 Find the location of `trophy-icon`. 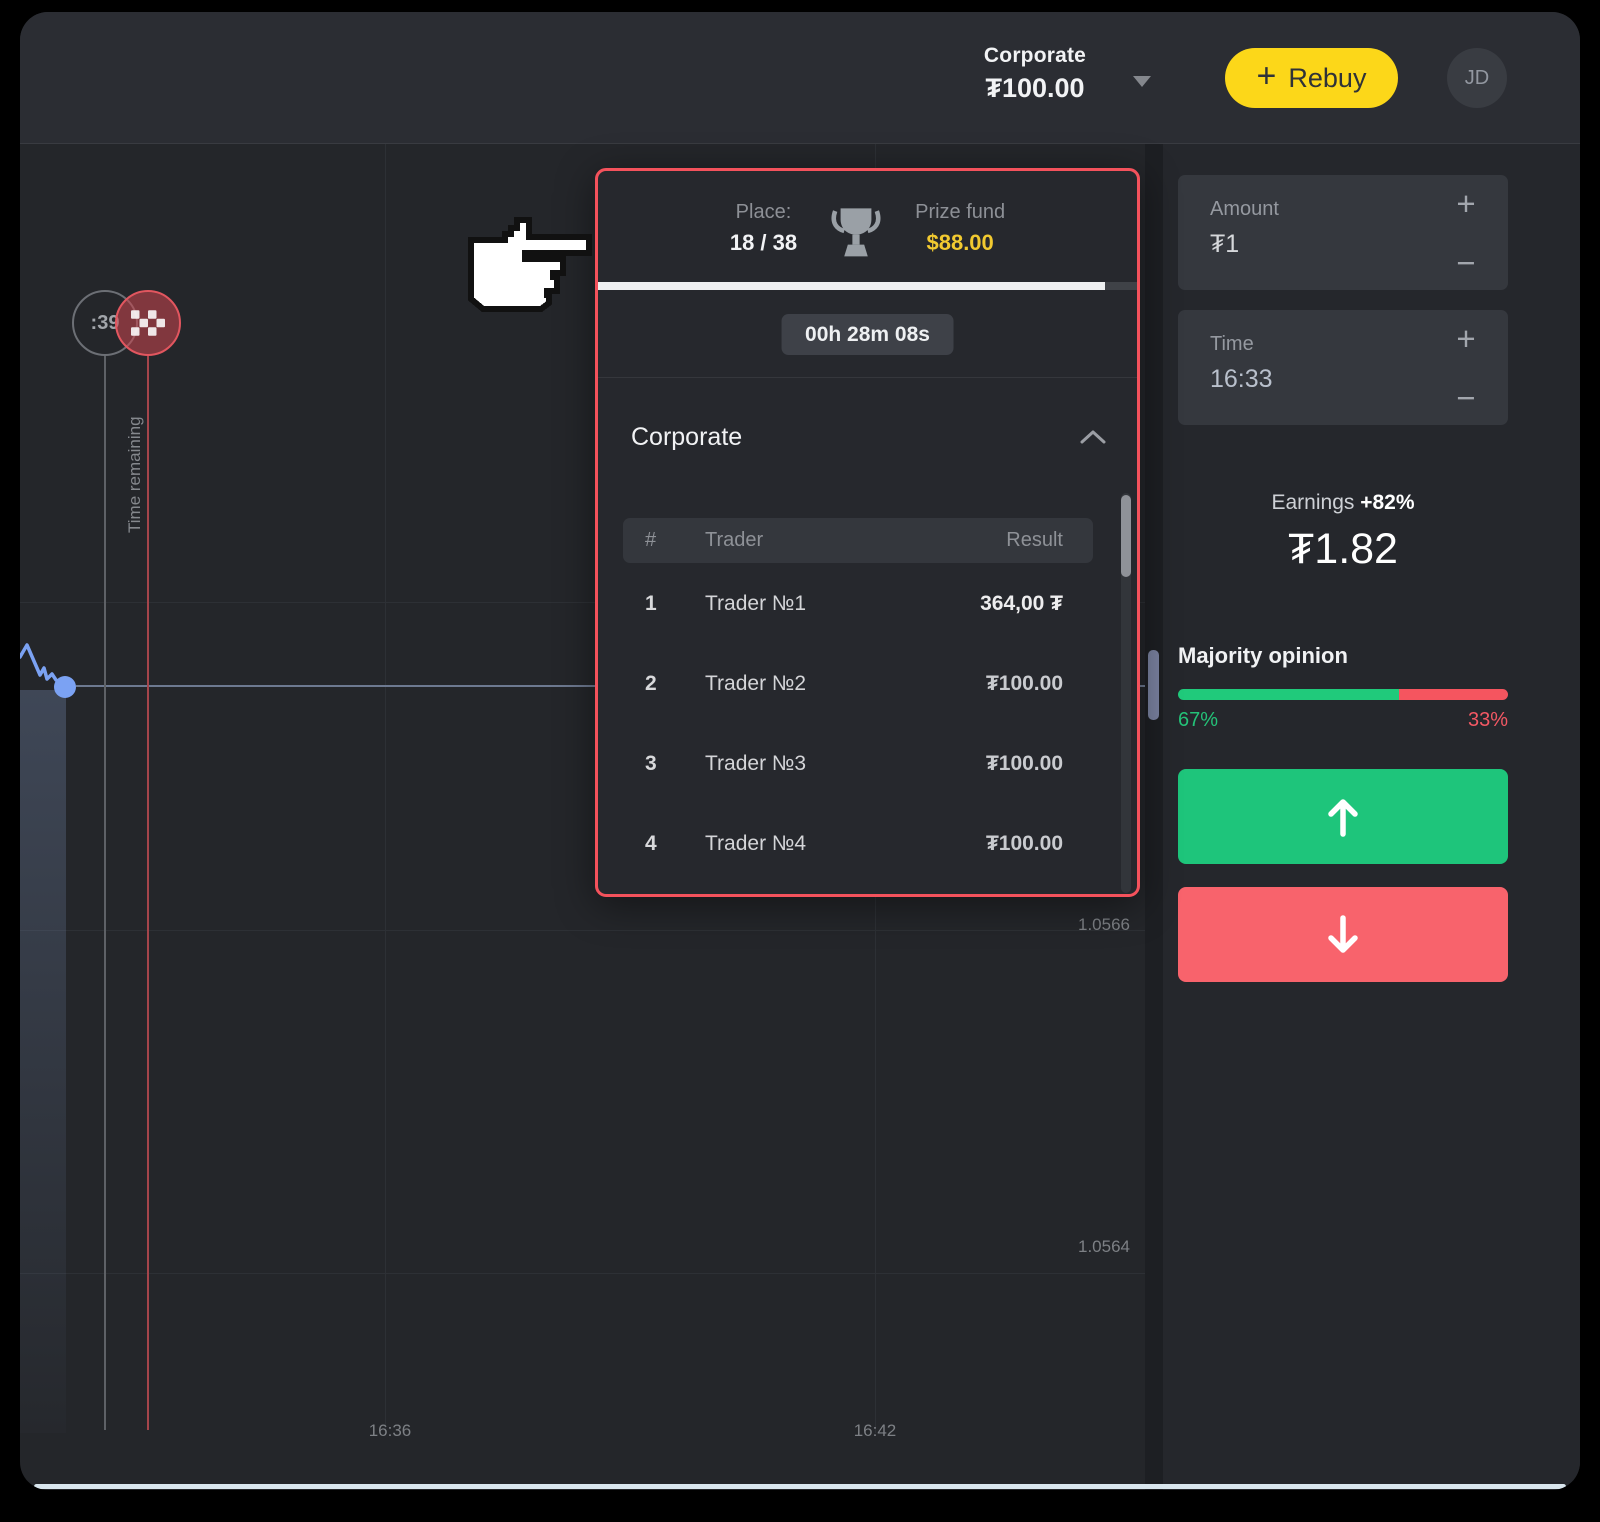

trophy-icon is located at coordinates (856, 232).